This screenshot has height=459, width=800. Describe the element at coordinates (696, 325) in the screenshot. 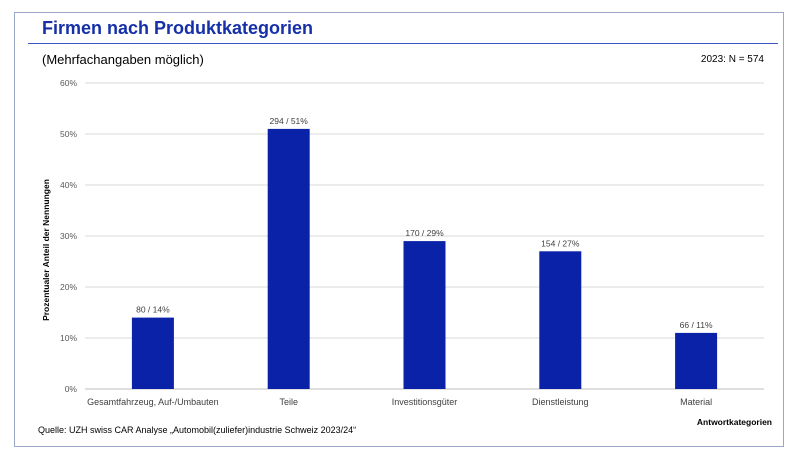

I see `bar-data-label: 66 / 11%` at that location.